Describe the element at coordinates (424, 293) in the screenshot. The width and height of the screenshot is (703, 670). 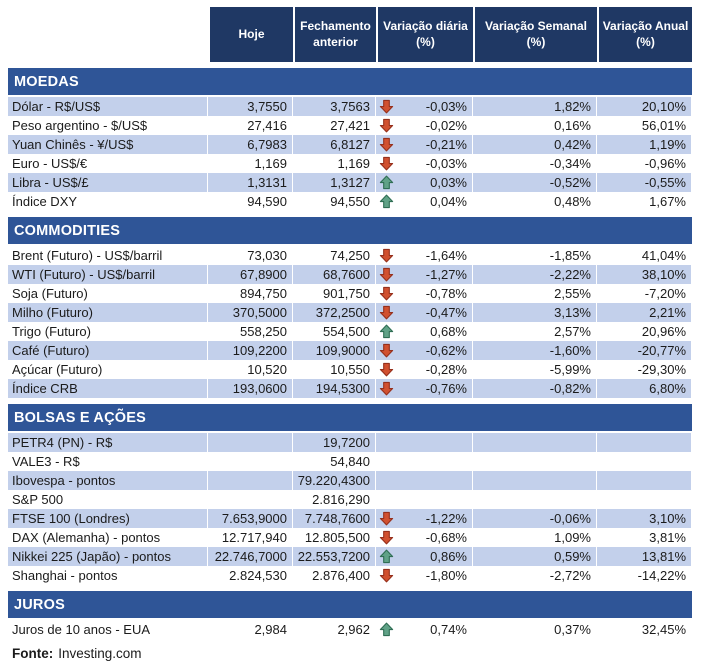
I see `cell-variacao-diaria: -0,78%` at that location.